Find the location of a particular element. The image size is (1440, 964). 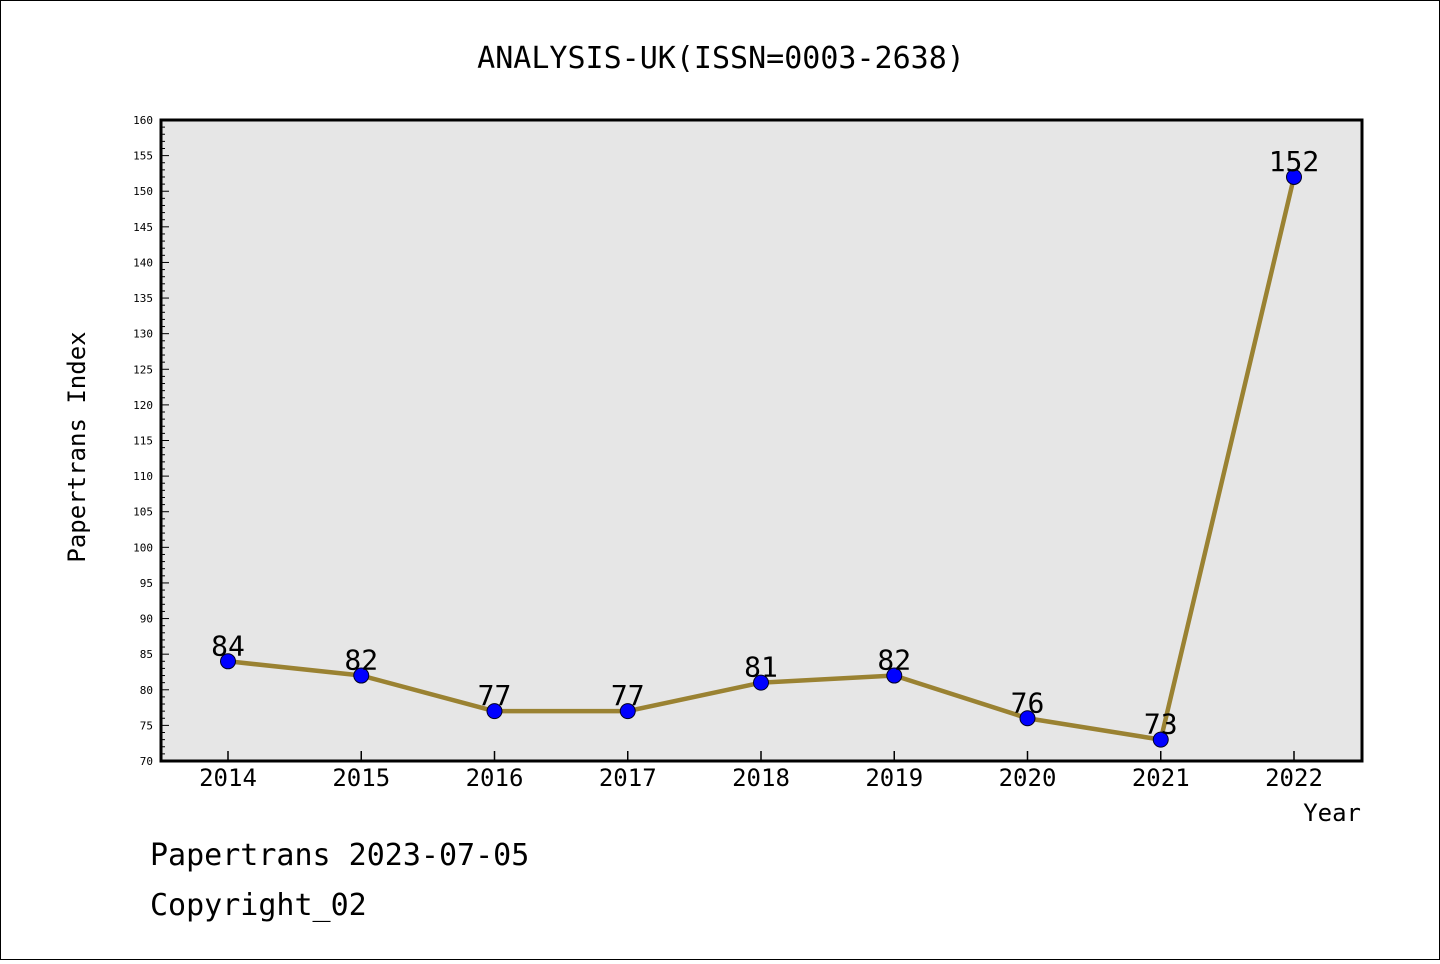

y-tick-label: 110 is located at coordinates (143, 476).